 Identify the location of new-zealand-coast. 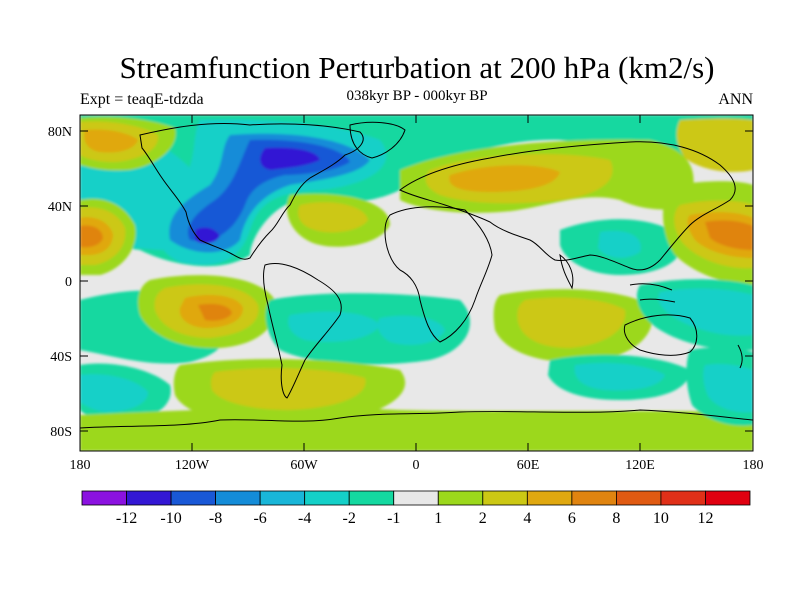
(740, 356).